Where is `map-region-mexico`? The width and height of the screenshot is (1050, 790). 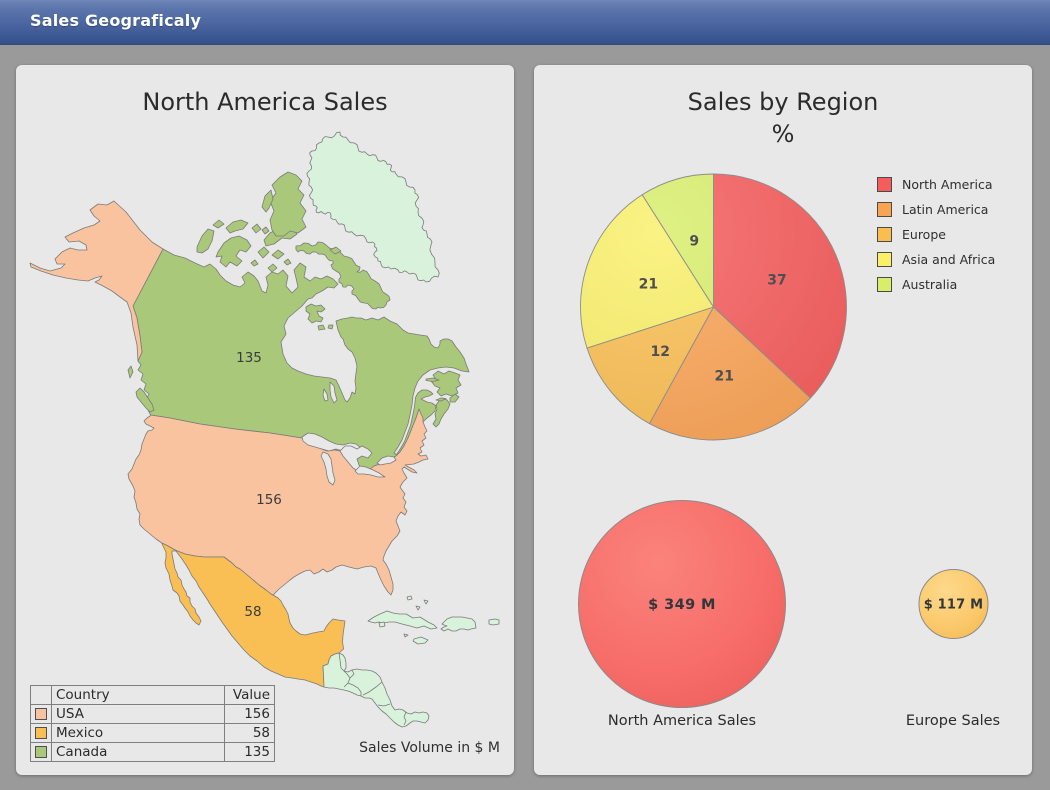 map-region-mexico is located at coordinates (253, 615).